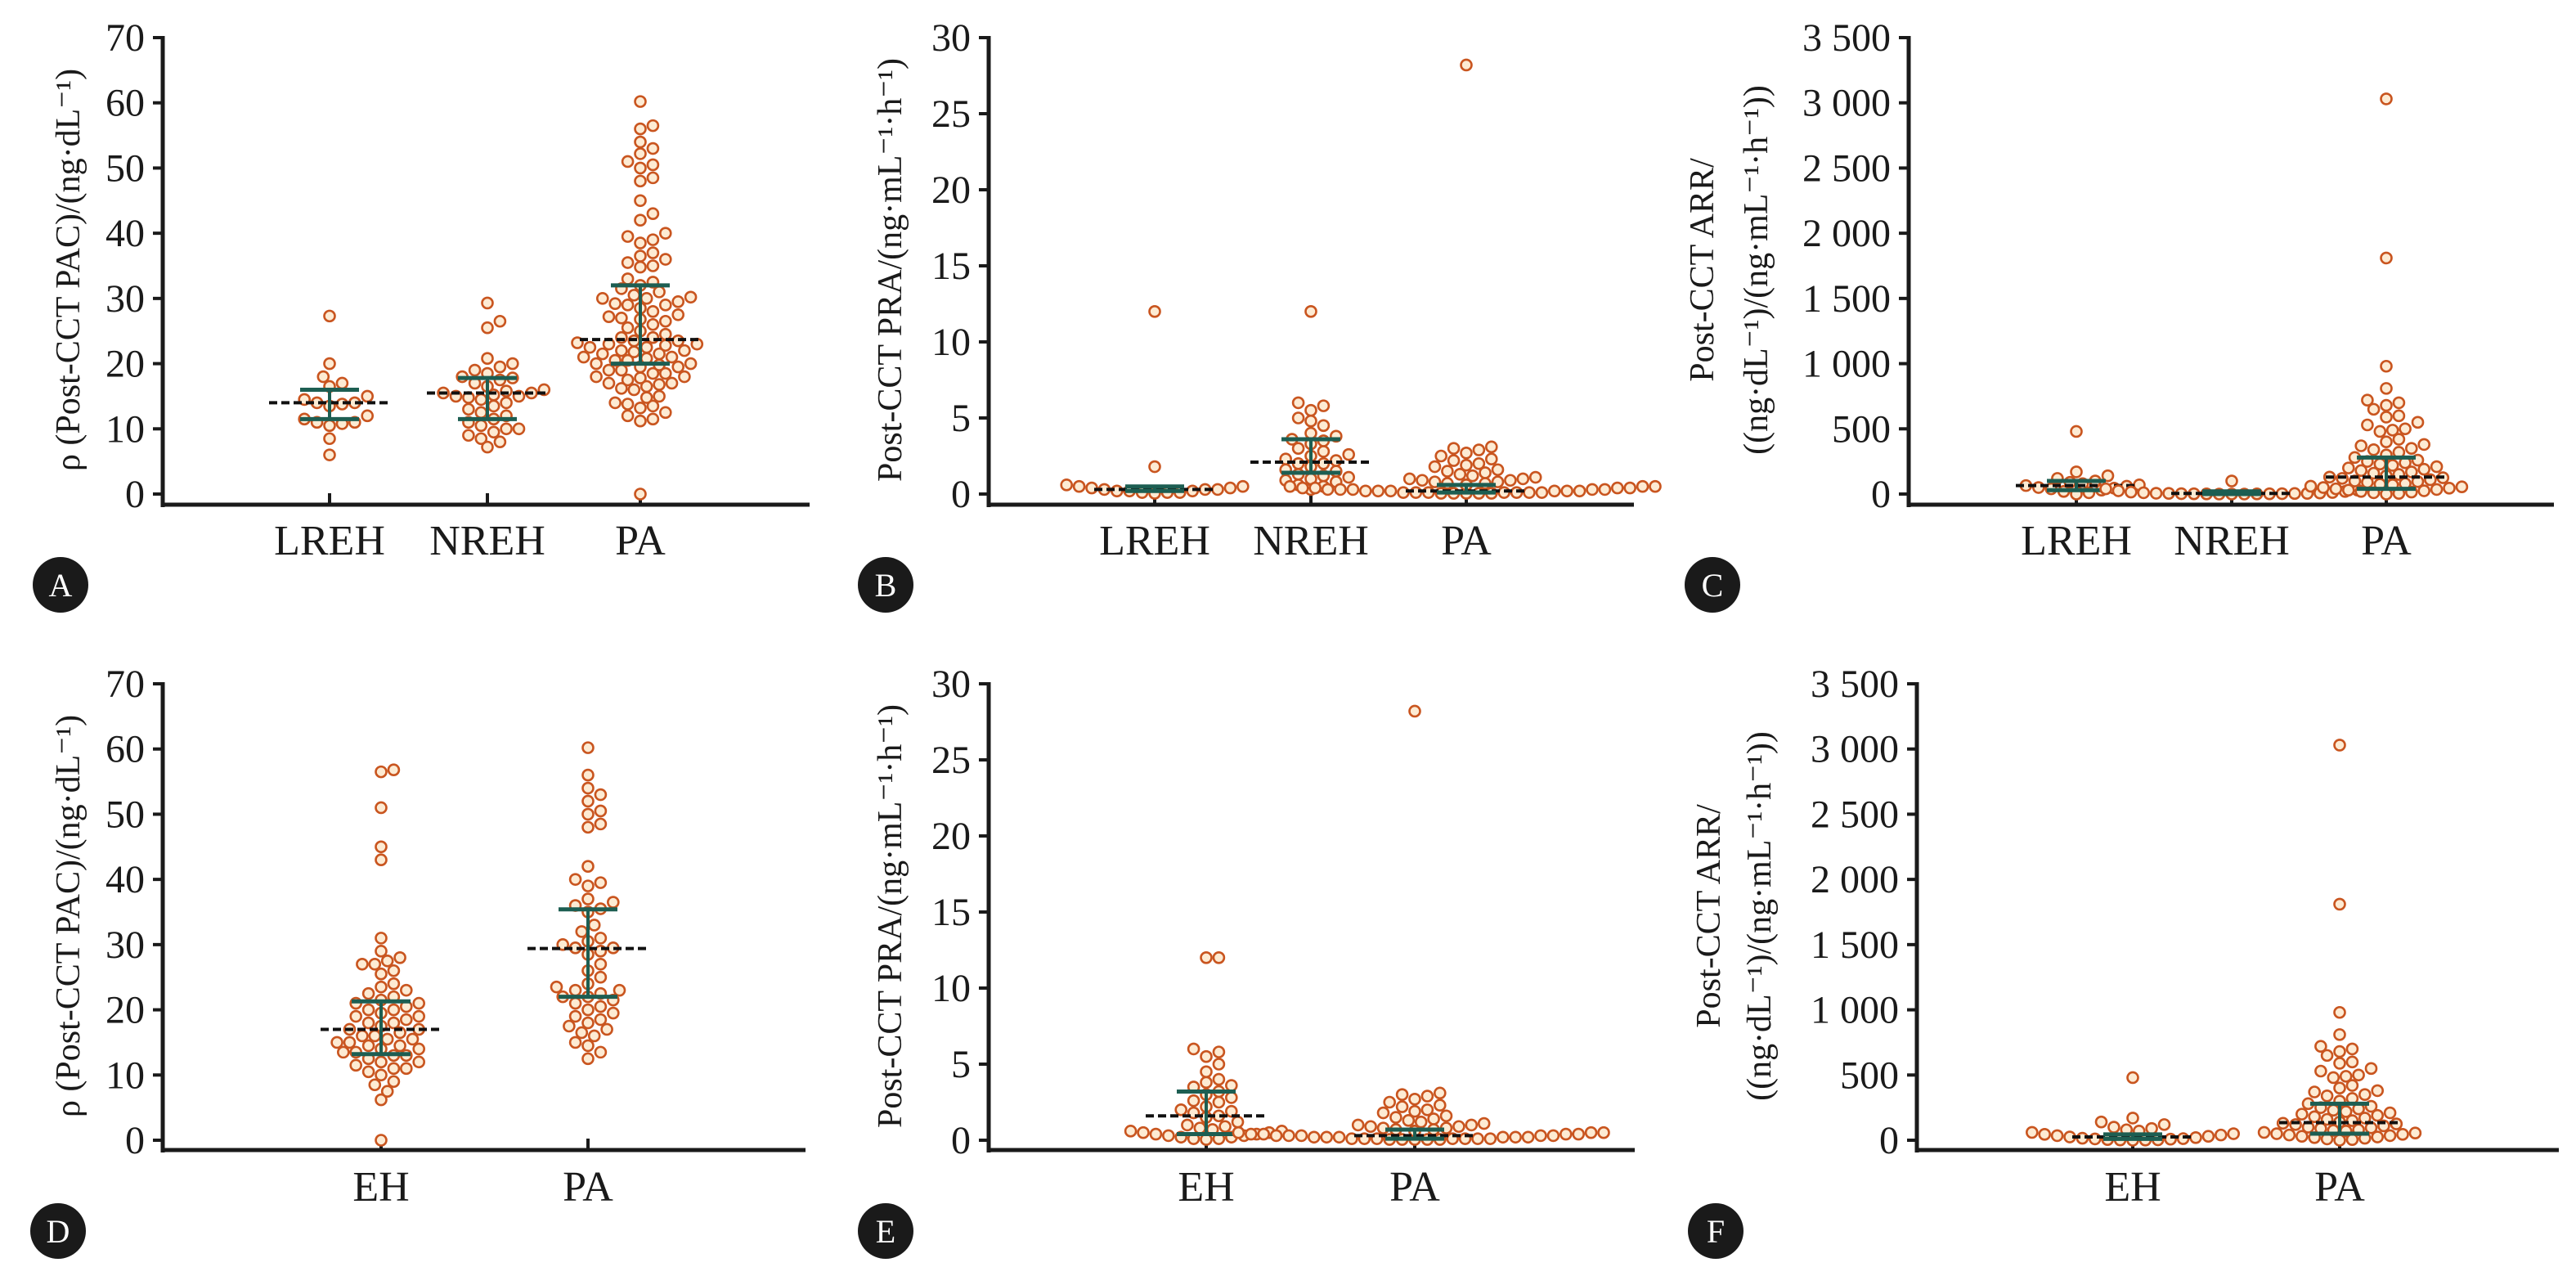 The width and height of the screenshot is (2576, 1267). What do you see at coordinates (1855, 1010) in the screenshot?
I see `y-tick-label: 1 000` at bounding box center [1855, 1010].